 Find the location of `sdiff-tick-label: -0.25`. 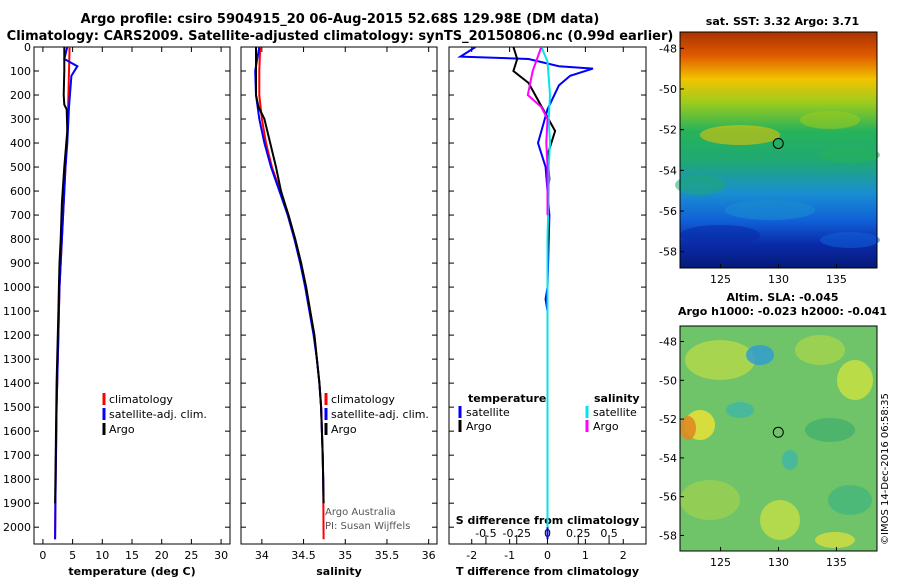

sdiff-tick-label: -0.25 is located at coordinates (516, 533).